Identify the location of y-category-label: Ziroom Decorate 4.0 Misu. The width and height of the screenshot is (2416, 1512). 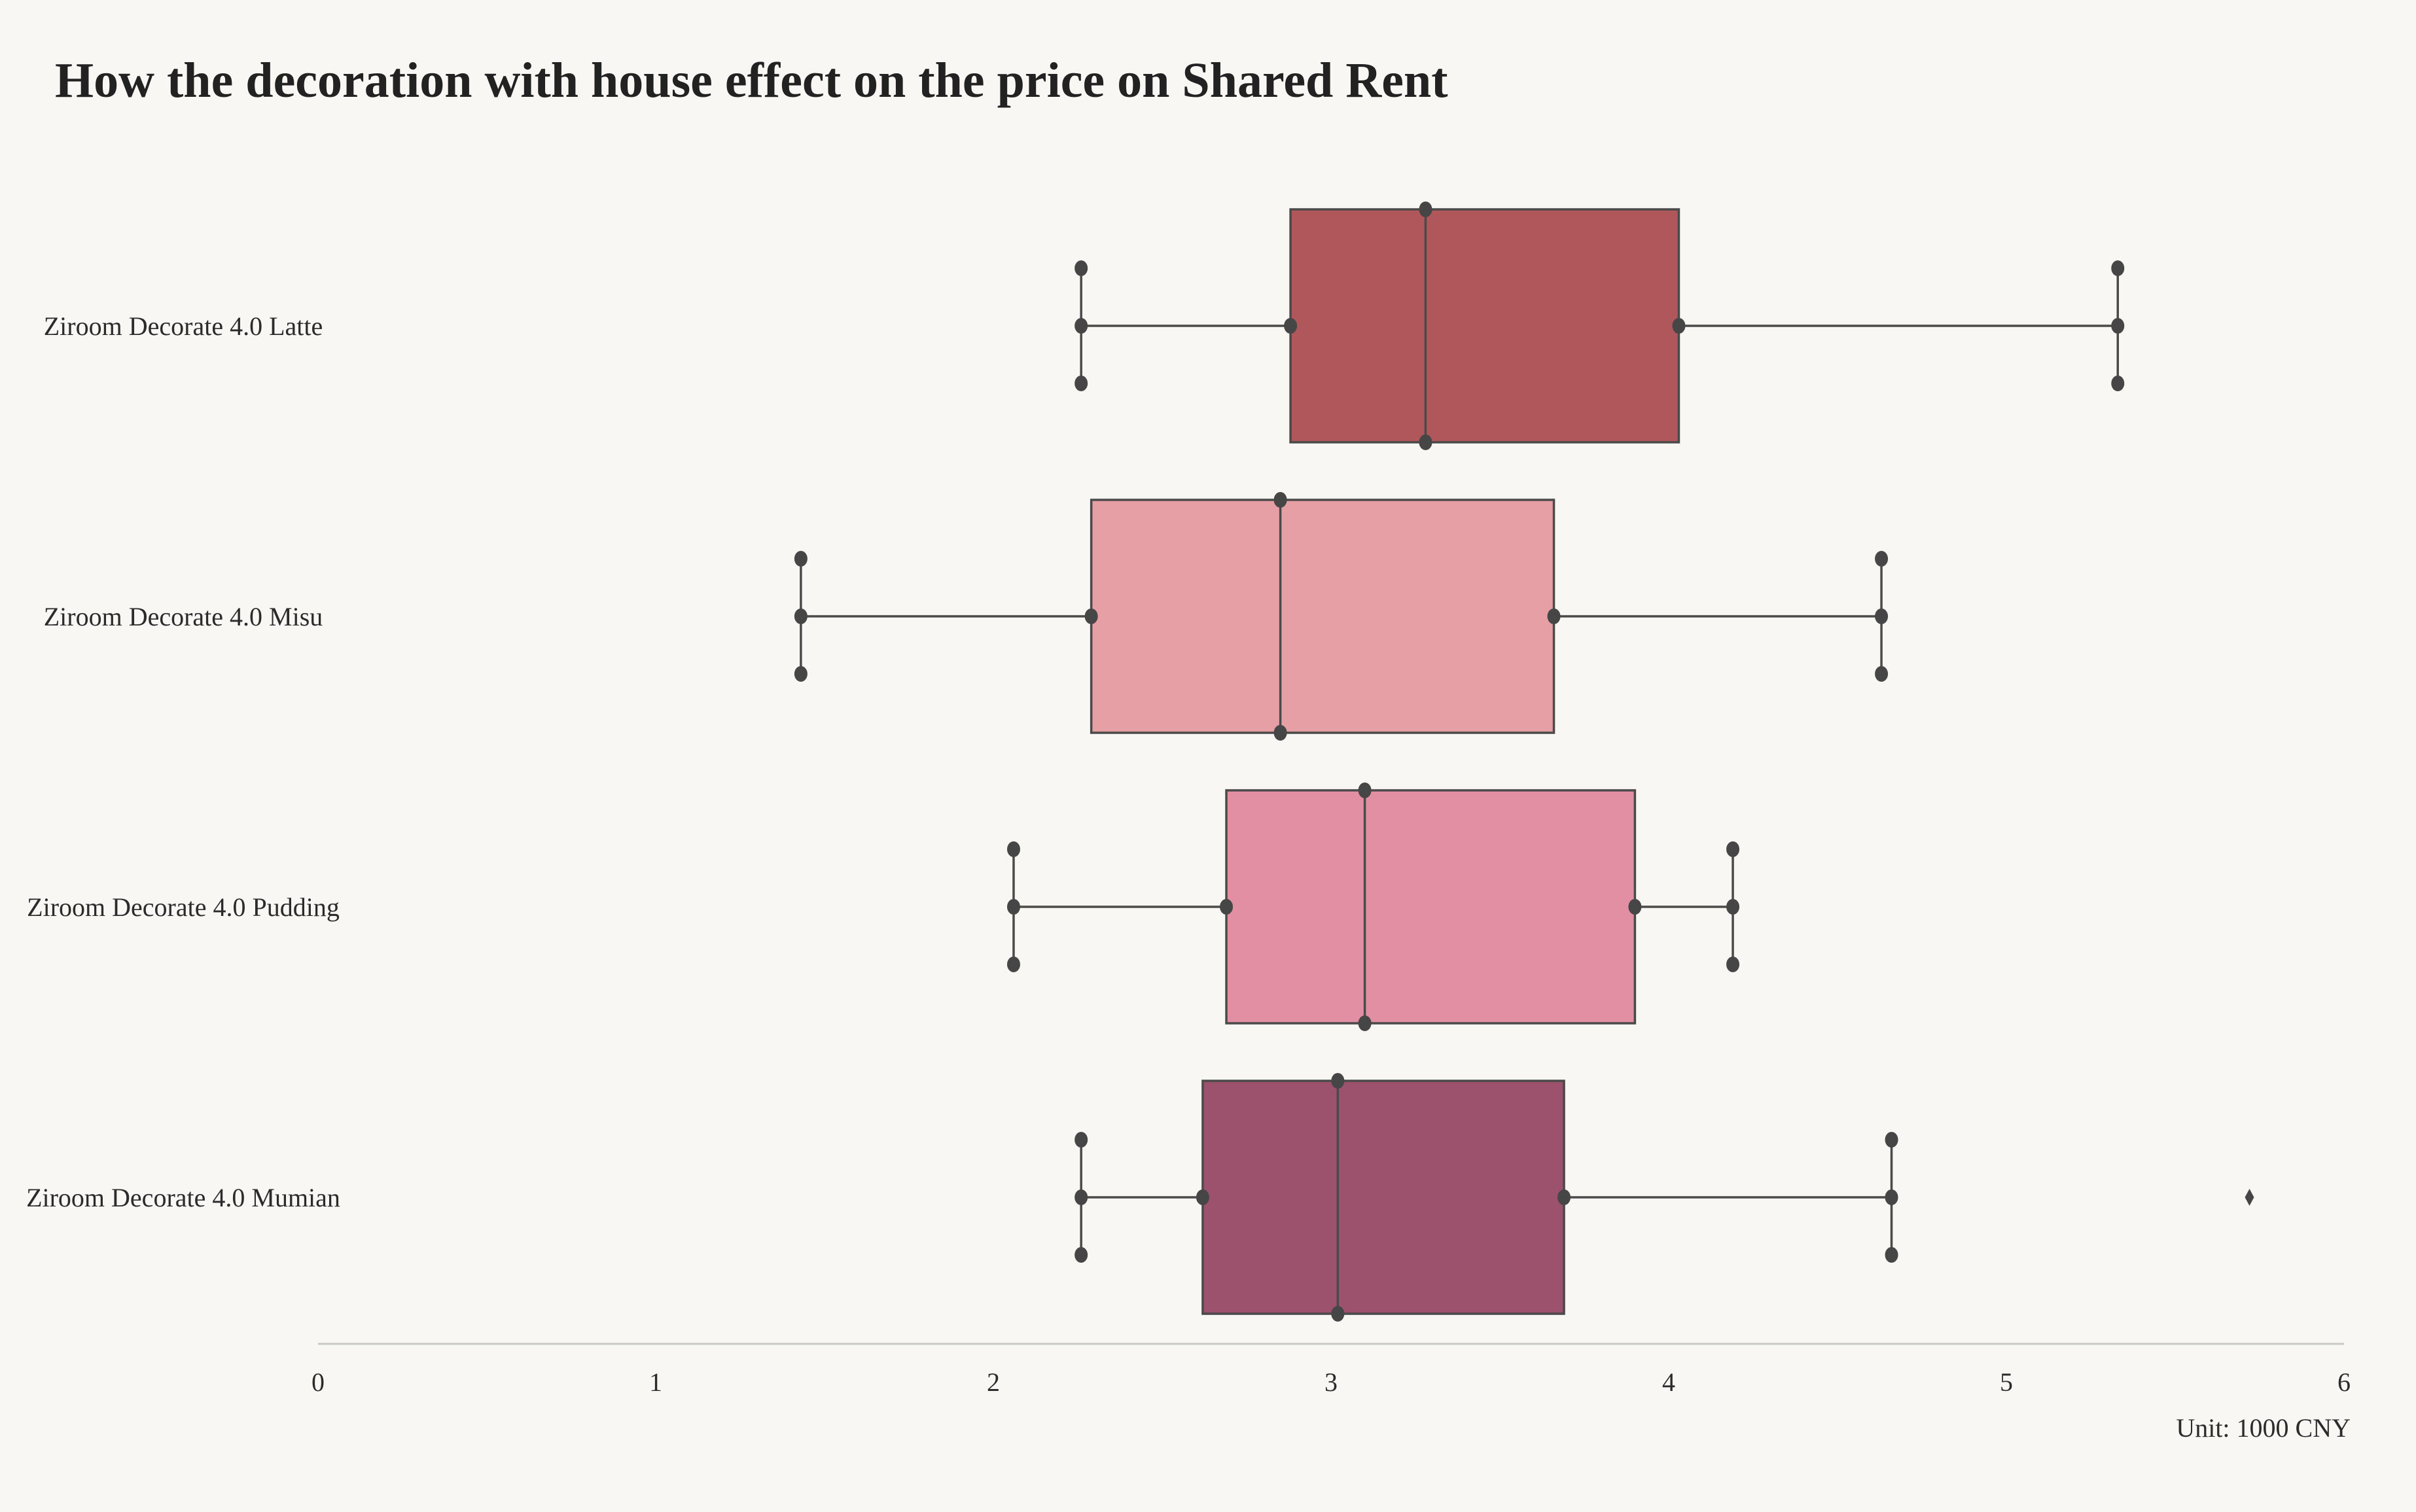
(183, 616).